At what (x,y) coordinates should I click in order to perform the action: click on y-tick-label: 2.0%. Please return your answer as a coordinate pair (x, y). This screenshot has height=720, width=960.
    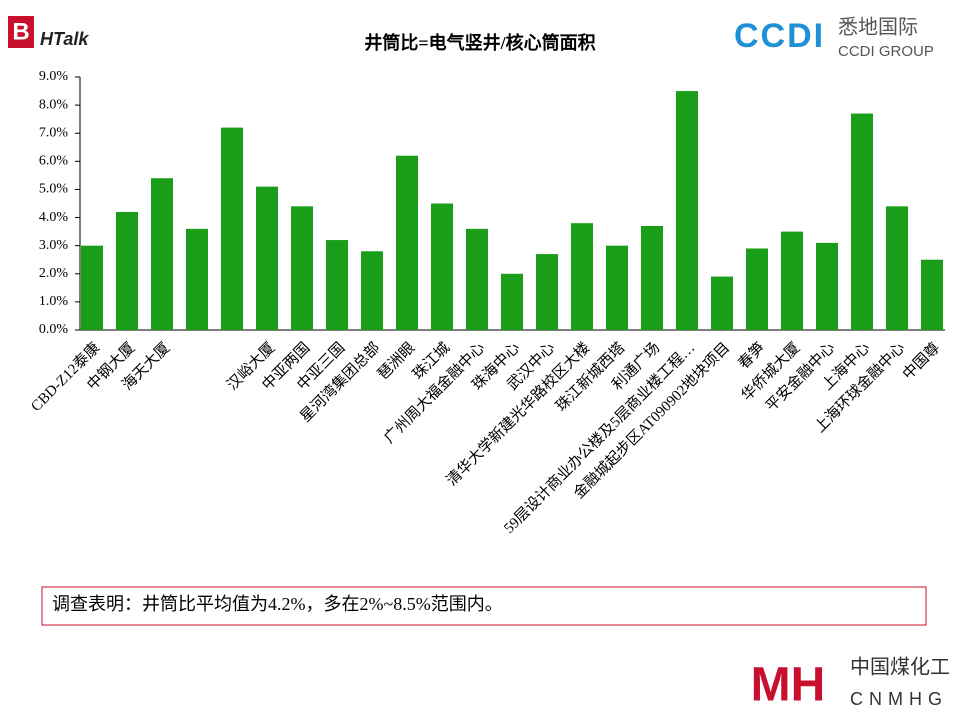
    Looking at the image, I should click on (54, 273).